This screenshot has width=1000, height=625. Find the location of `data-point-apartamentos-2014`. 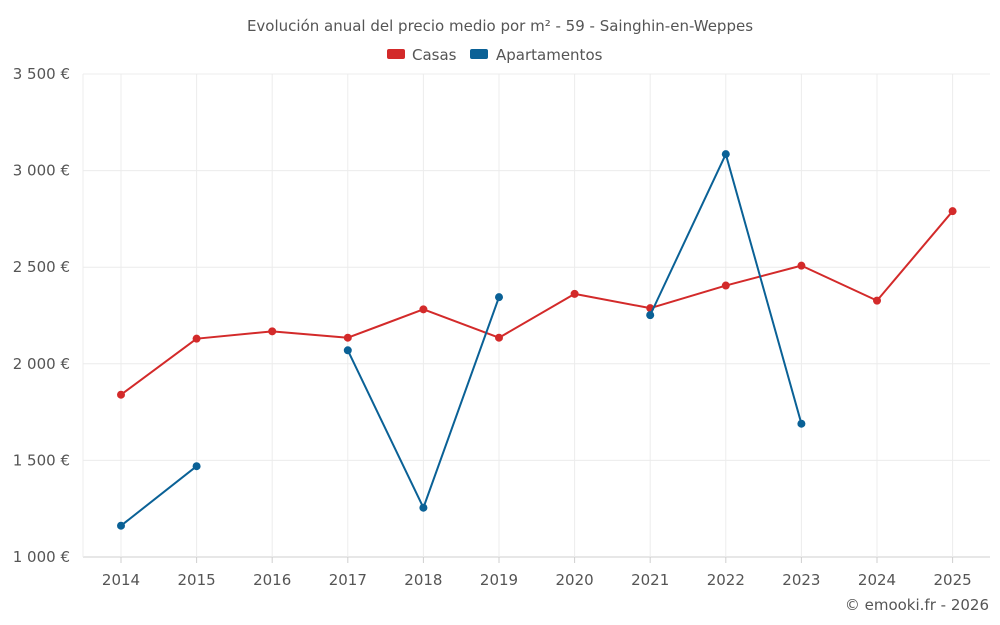

data-point-apartamentos-2014 is located at coordinates (121, 525).